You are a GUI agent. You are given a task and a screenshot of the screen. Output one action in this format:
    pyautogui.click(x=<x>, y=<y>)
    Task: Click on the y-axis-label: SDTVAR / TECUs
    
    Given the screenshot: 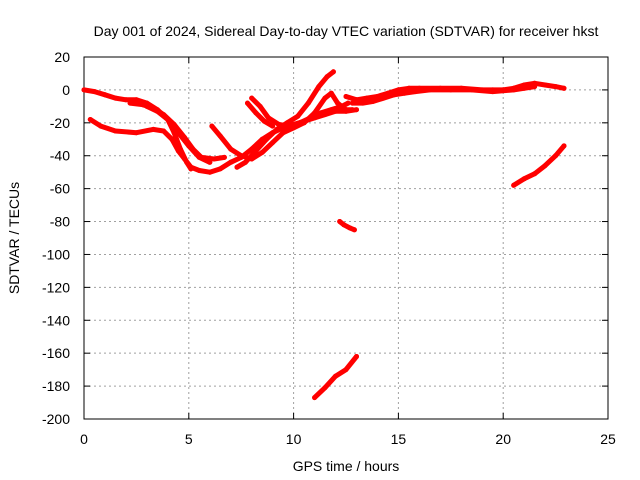 What is the action you would take?
    pyautogui.click(x=14, y=238)
    